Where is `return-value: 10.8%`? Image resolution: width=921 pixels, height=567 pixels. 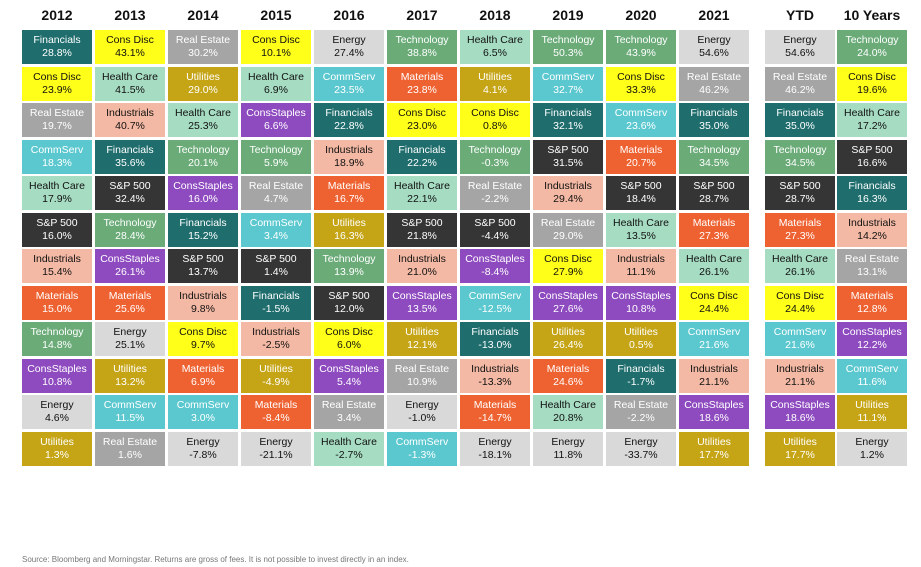 return-value: 10.8% is located at coordinates (57, 381).